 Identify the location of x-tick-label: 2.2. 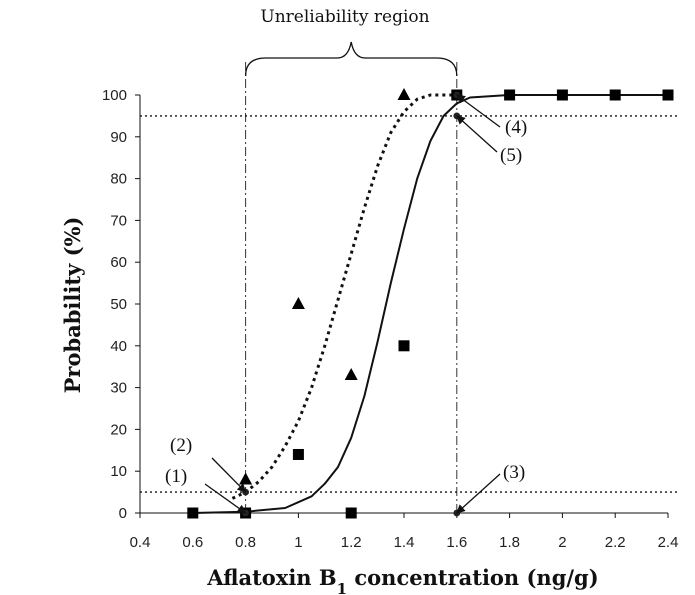
(615, 542).